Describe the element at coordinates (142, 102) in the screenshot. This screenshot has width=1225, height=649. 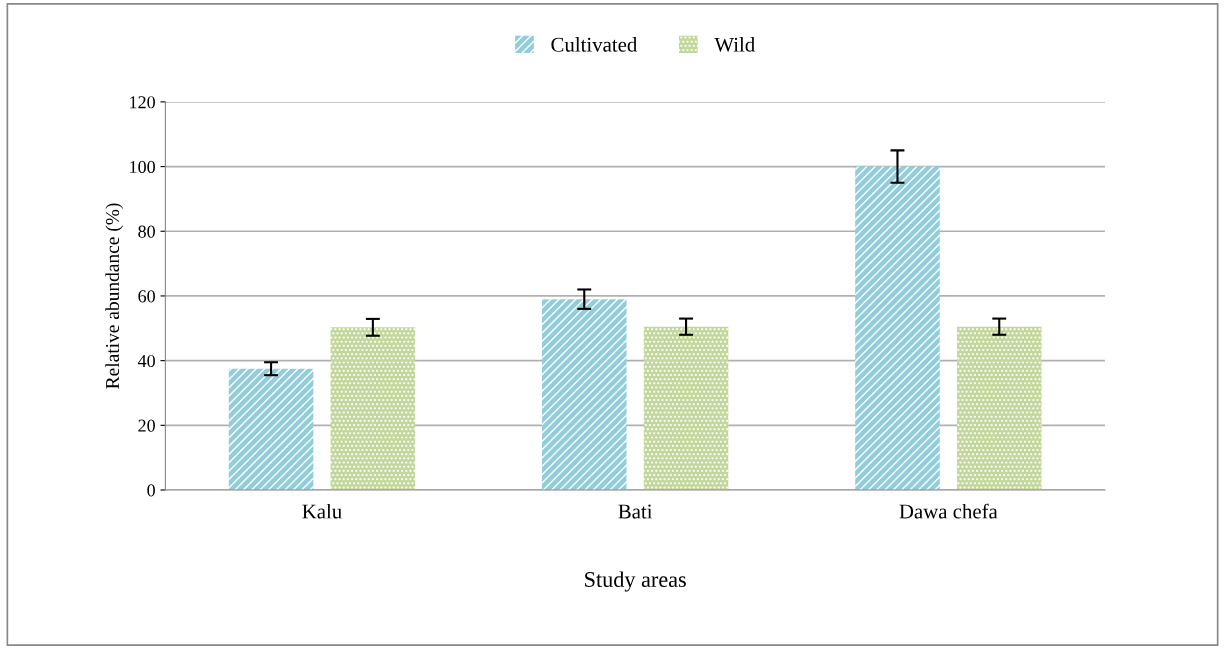
I see `y-tick-label: 120` at that location.